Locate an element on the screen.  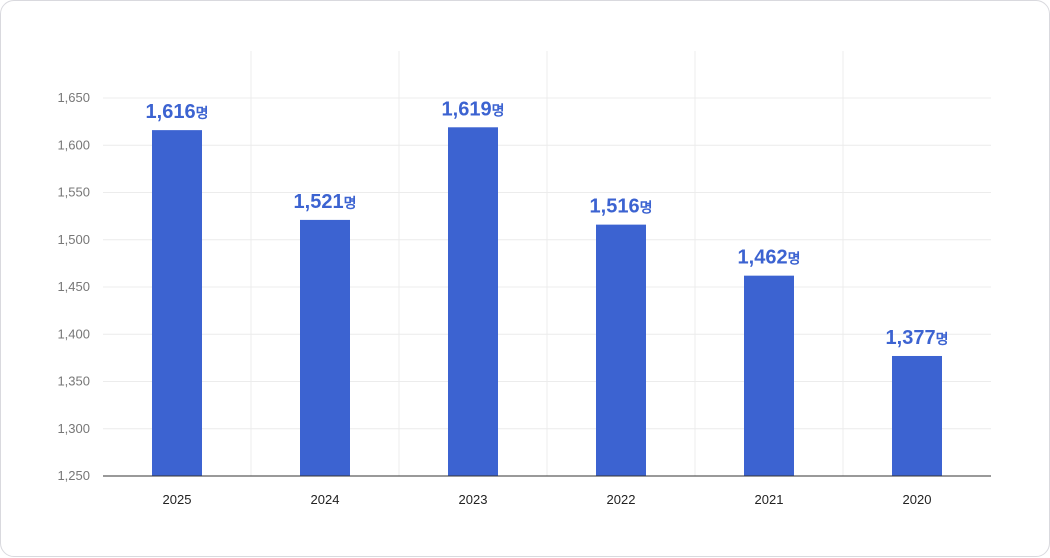
y-tick-label: 1,600 is located at coordinates (73, 144).